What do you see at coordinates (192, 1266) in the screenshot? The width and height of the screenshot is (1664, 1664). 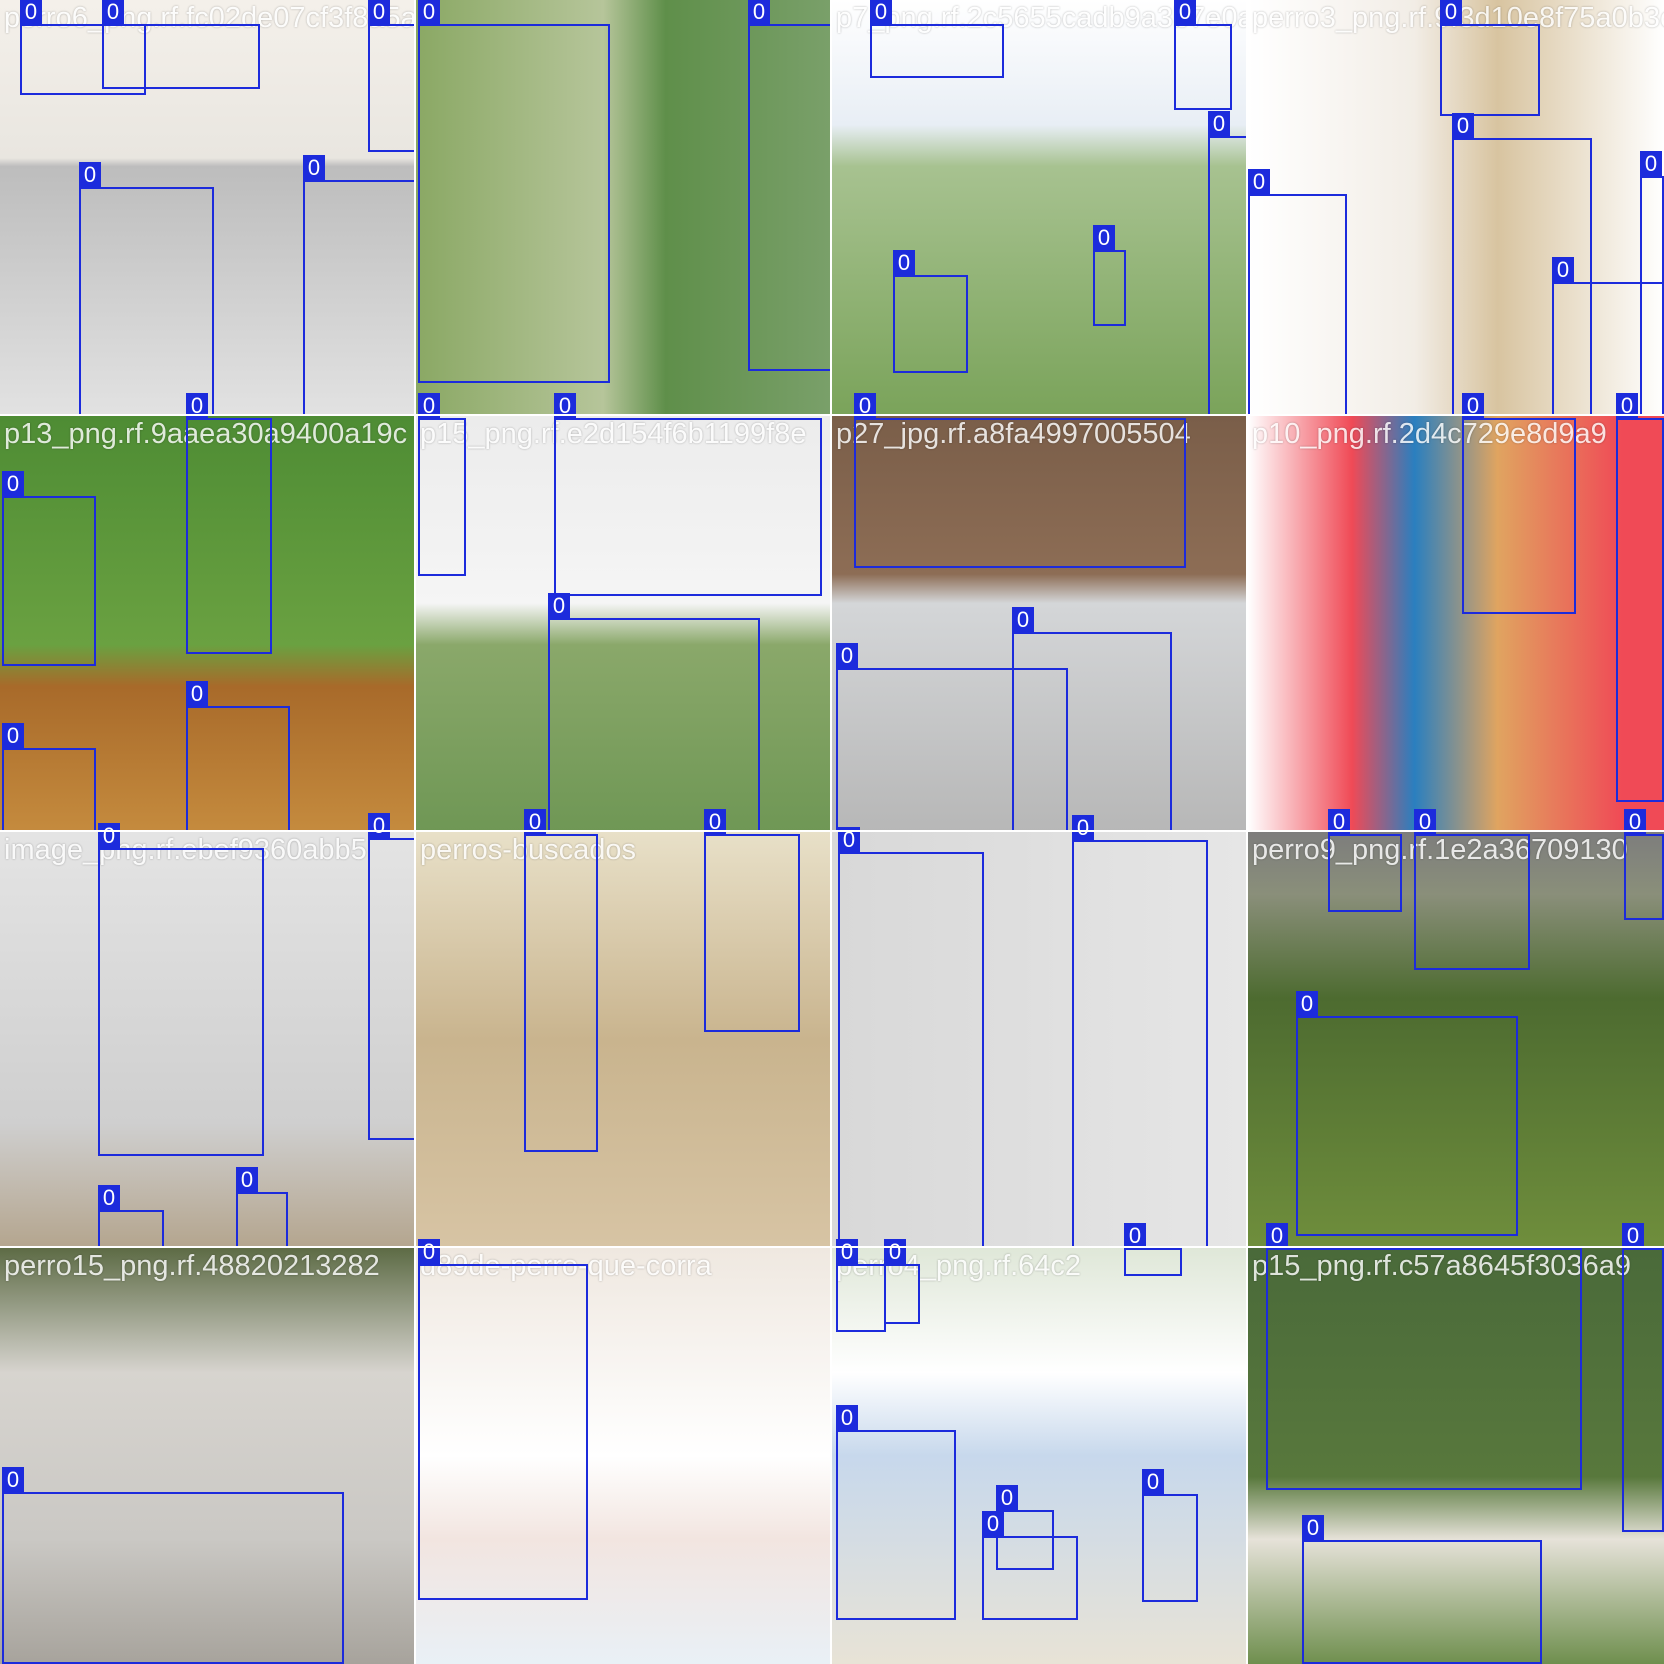 I see `tile-filename: perro15_png.rf.48820213282` at bounding box center [192, 1266].